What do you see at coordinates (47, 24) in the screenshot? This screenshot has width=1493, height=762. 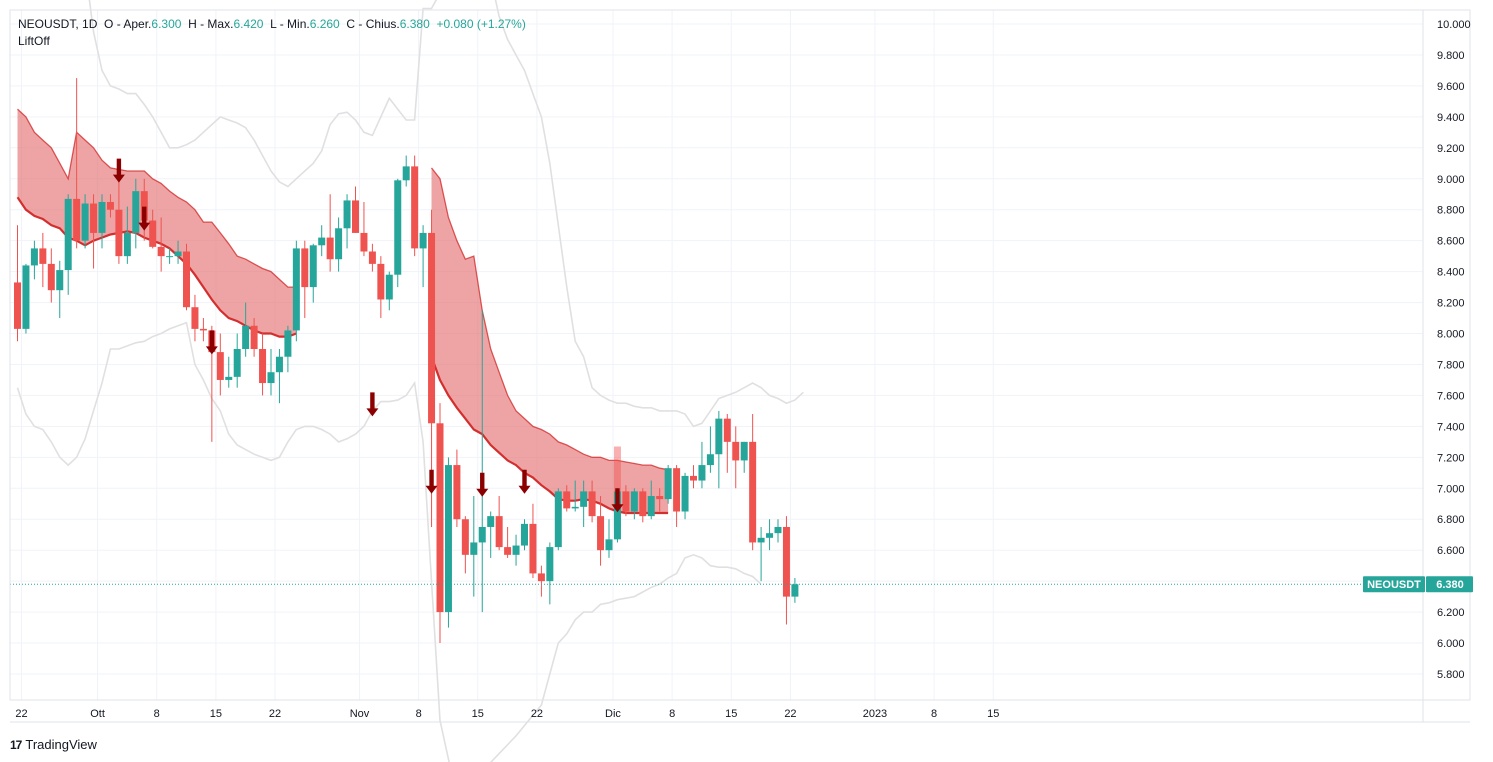 I see `legend-symbol: NEOUSDT` at bounding box center [47, 24].